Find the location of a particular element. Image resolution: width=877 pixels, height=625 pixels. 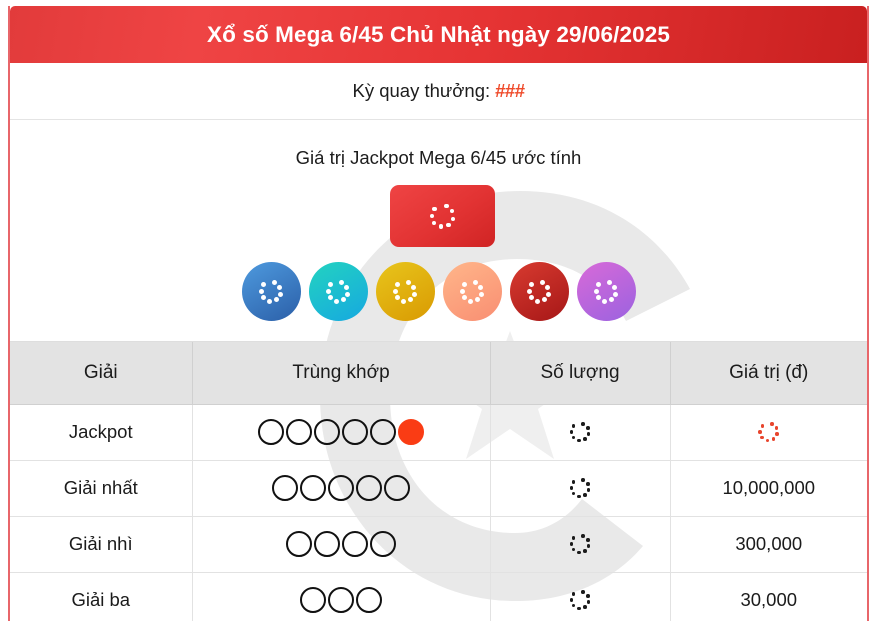

table-row: Giải ba 30,000 is located at coordinates (438, 596).